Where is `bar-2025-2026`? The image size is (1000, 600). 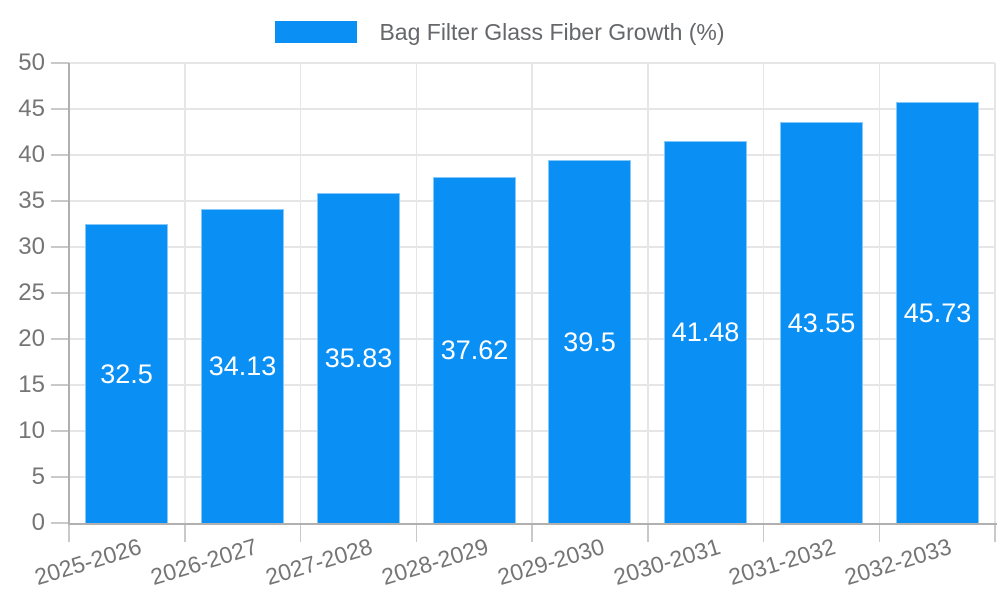 bar-2025-2026 is located at coordinates (126, 373).